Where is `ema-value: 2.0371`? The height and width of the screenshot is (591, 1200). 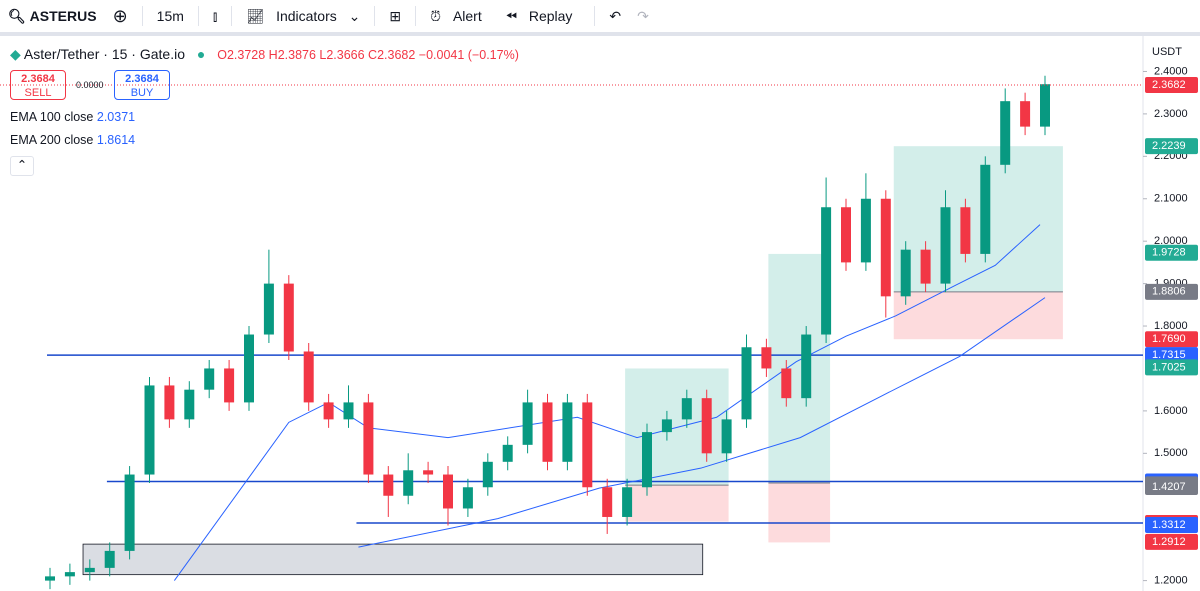 ema-value: 2.0371 is located at coordinates (116, 117).